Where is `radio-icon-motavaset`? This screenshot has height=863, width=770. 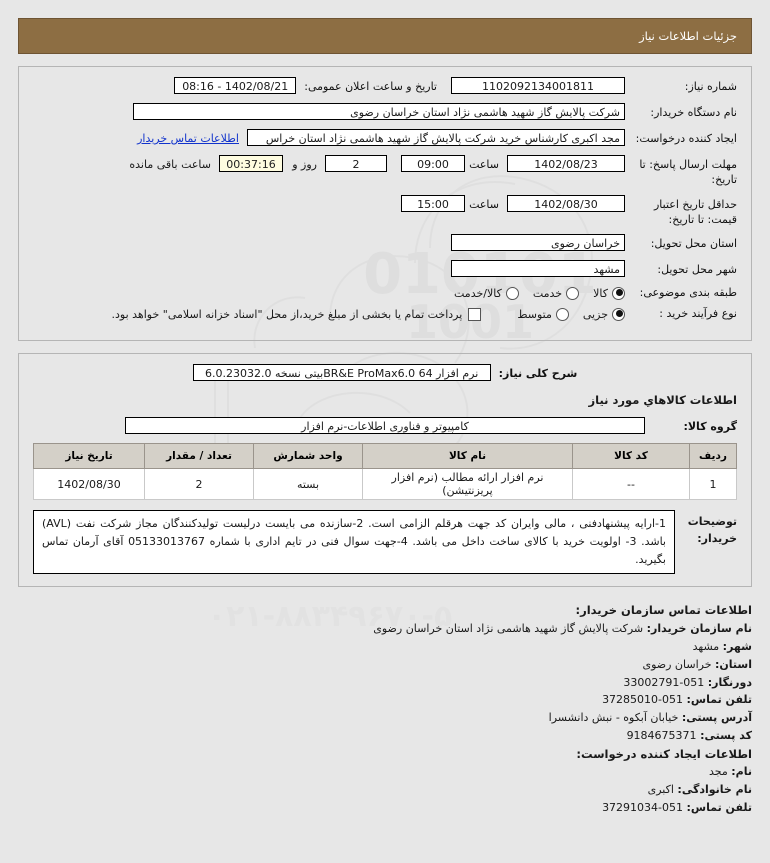
radio-icon-motavaset is located at coordinates (562, 315).